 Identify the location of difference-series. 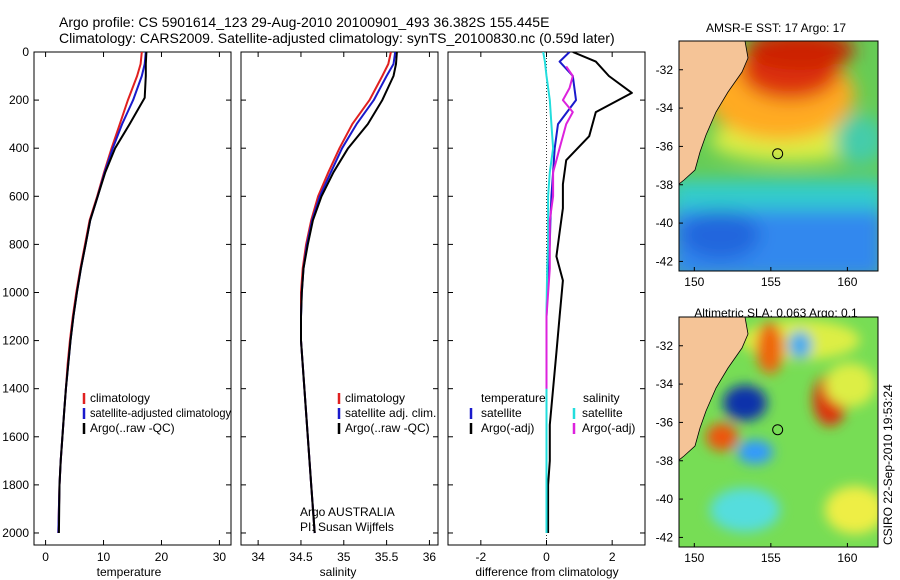
(587, 292).